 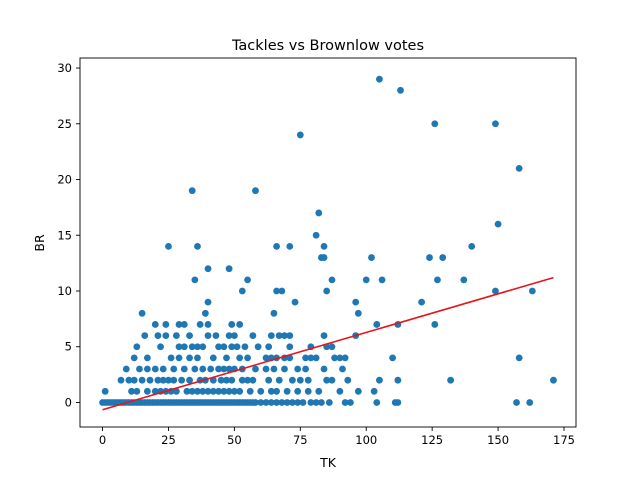 What do you see at coordinates (432, 440) in the screenshot?
I see `x-tick-label: 125` at bounding box center [432, 440].